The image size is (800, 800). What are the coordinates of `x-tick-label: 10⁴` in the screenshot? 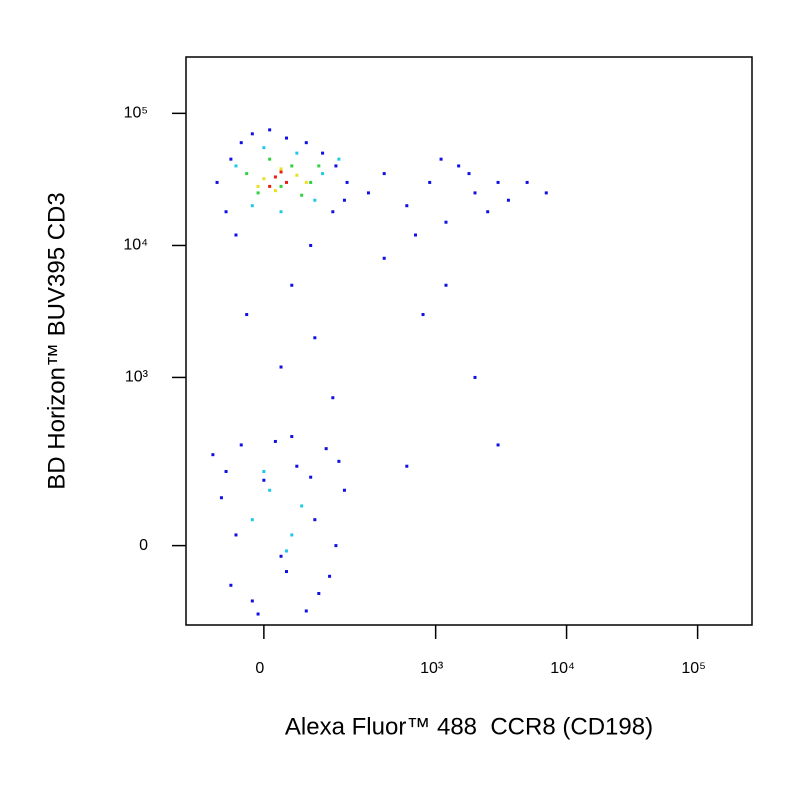 It's located at (562, 668).